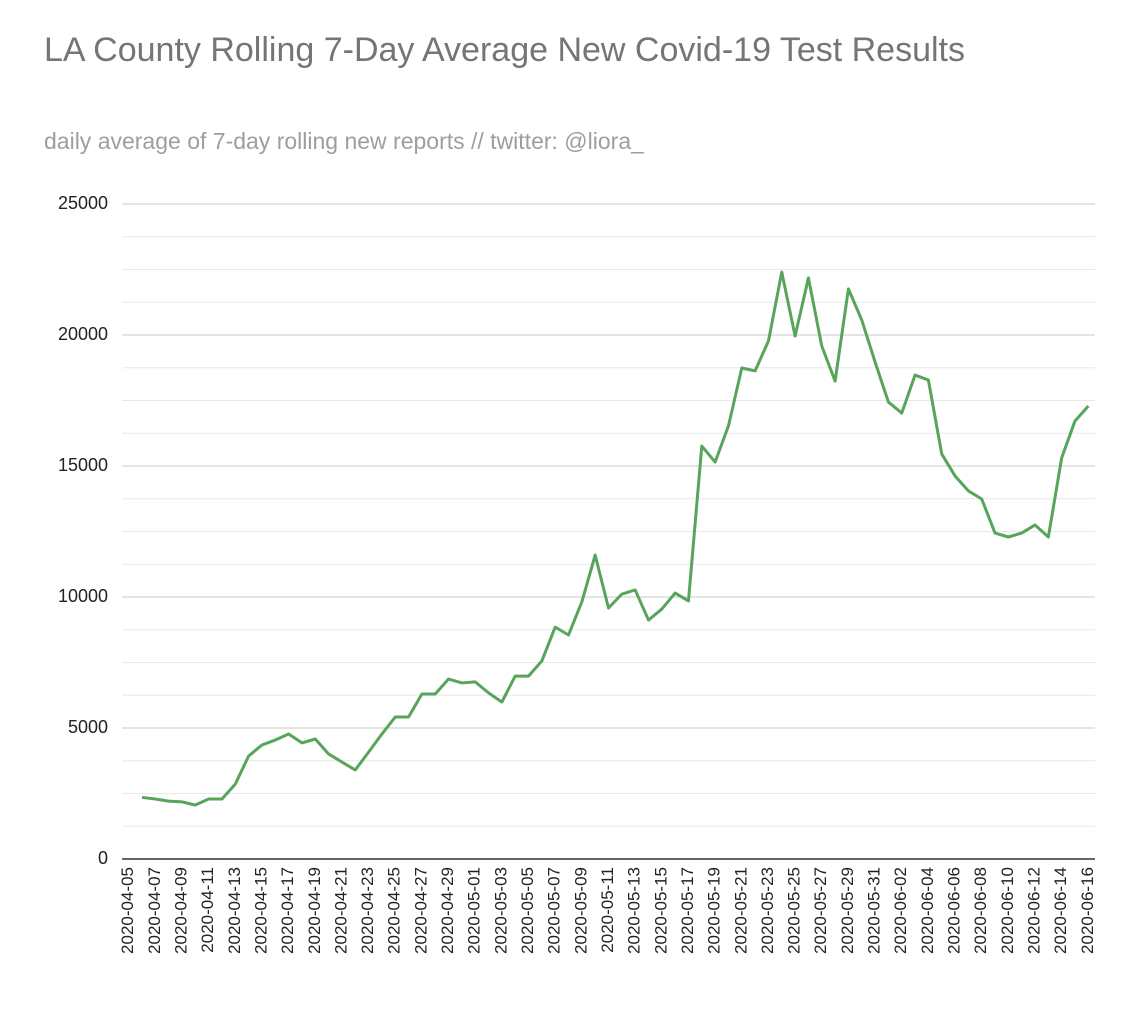 This screenshot has height=1030, width=1124. Describe the element at coordinates (740, 910) in the screenshot. I see `x-tick-label: 2020-05-21` at that location.